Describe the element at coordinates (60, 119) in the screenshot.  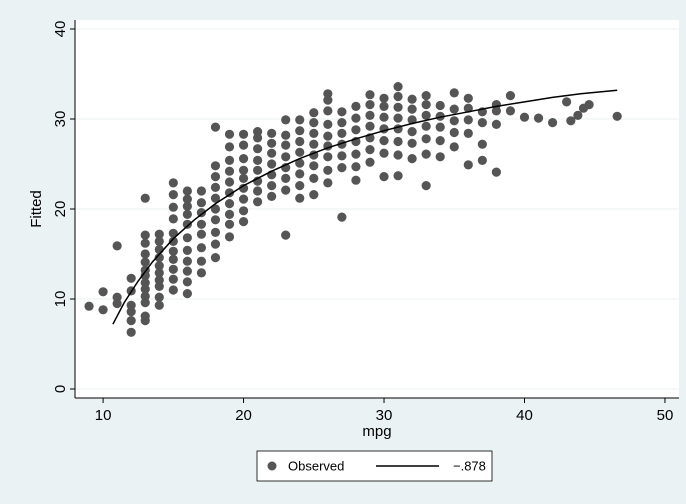
I see `y-tick-label-30: 30` at that location.